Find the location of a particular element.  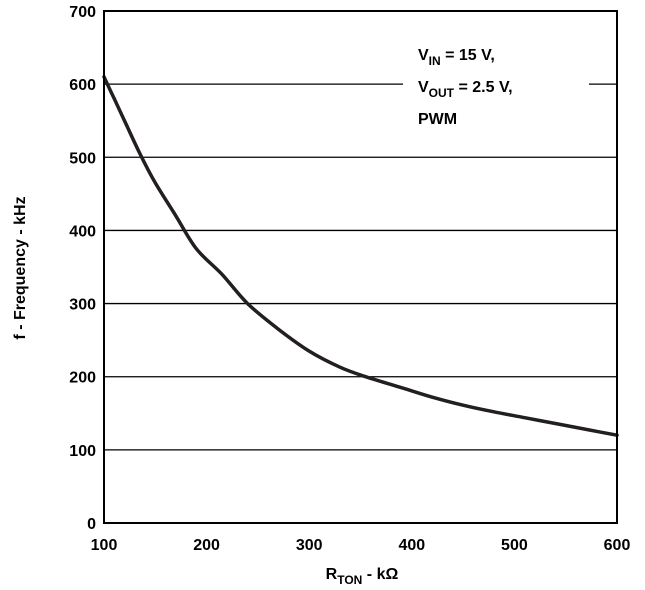

x-tick-label-600: 600 is located at coordinates (617, 545).